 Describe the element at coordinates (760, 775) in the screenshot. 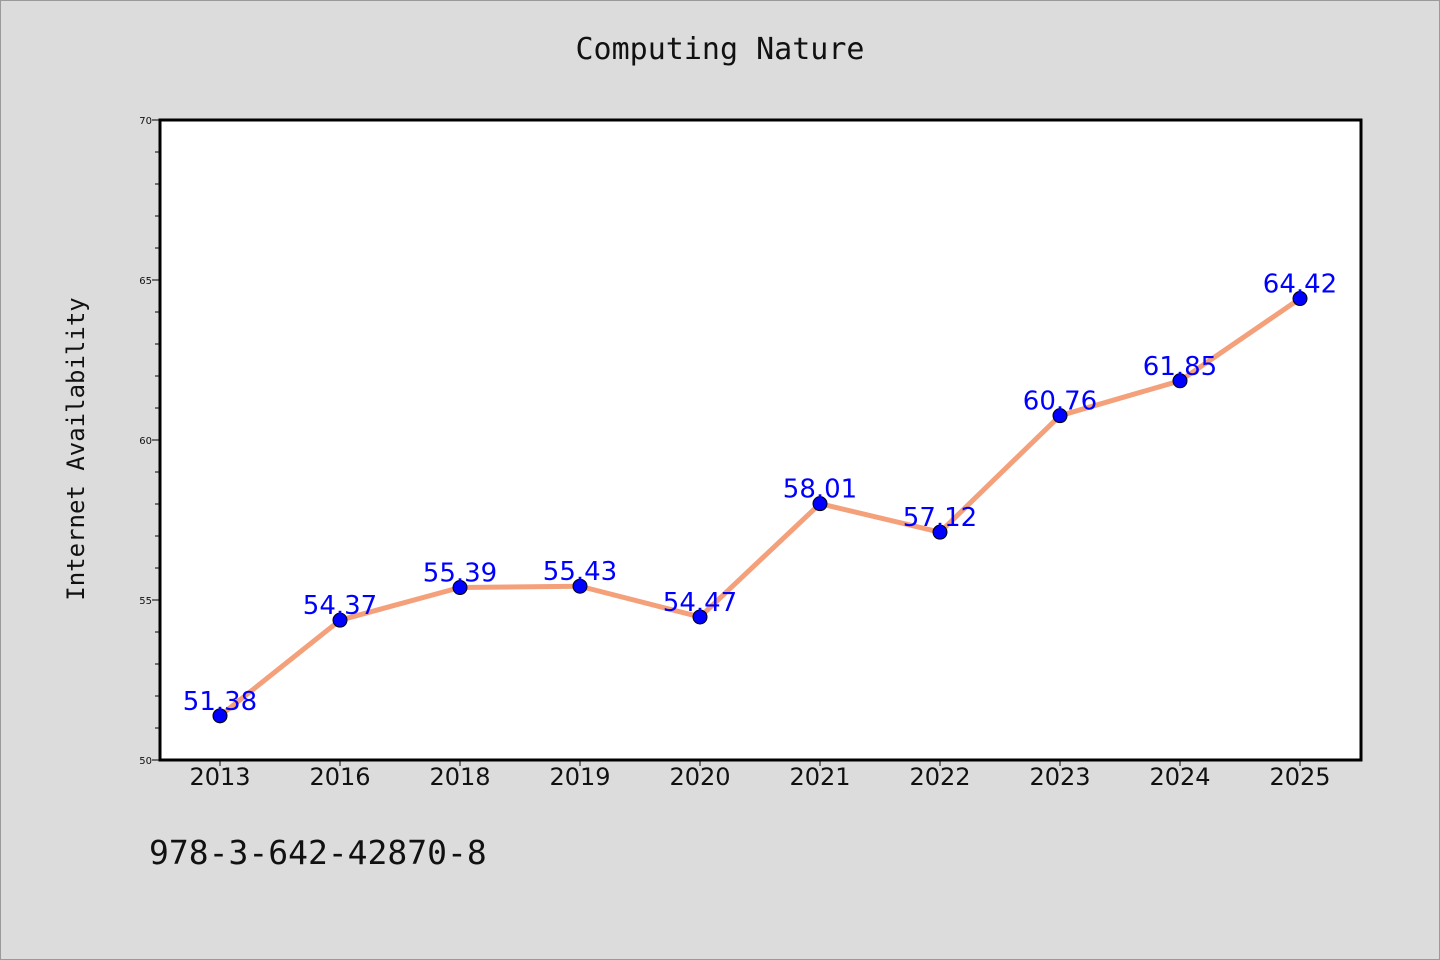

I see `x-axis: 2013 2016 2018 2019 2020 2021 2022 2023 2024 2025` at that location.